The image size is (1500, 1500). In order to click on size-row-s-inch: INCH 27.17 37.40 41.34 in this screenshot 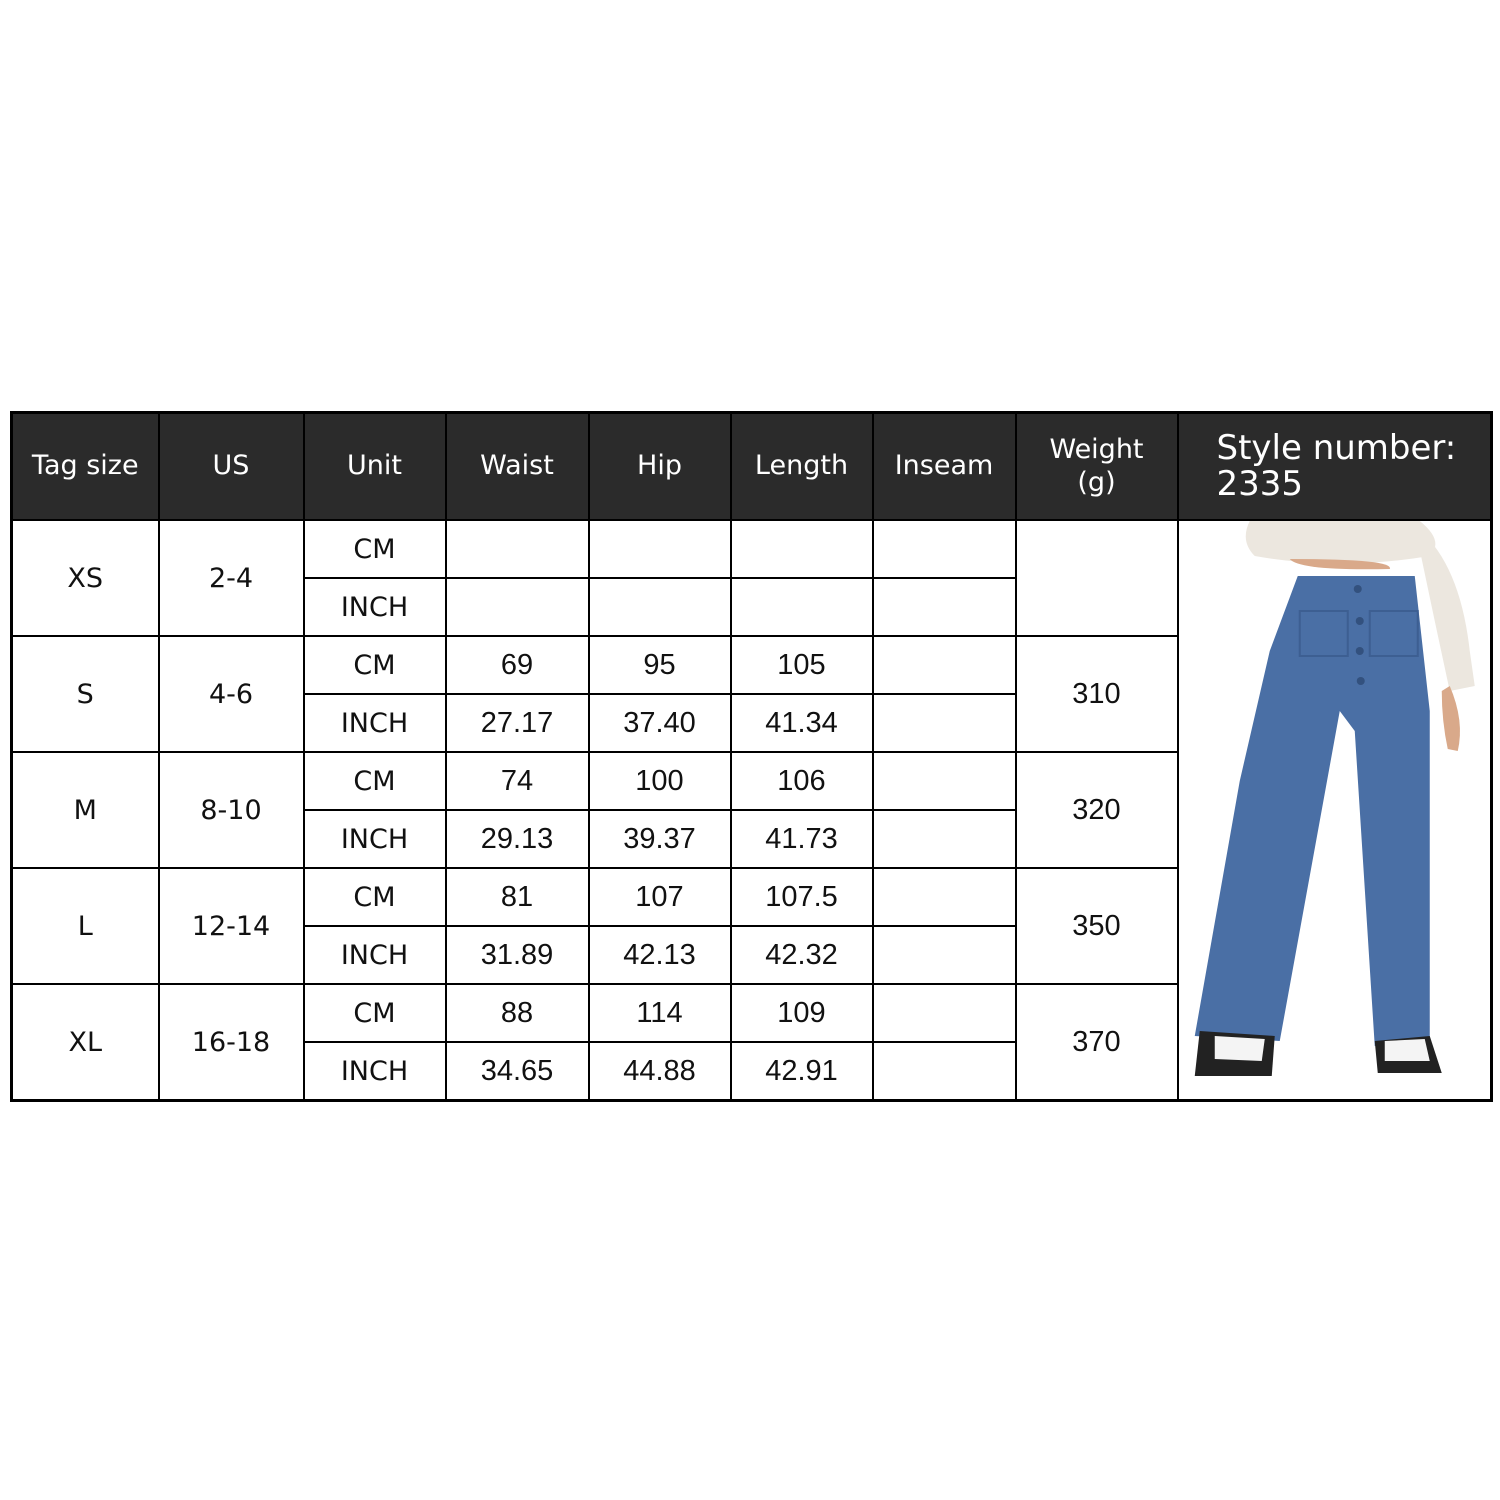, I will do `click(752, 723)`.